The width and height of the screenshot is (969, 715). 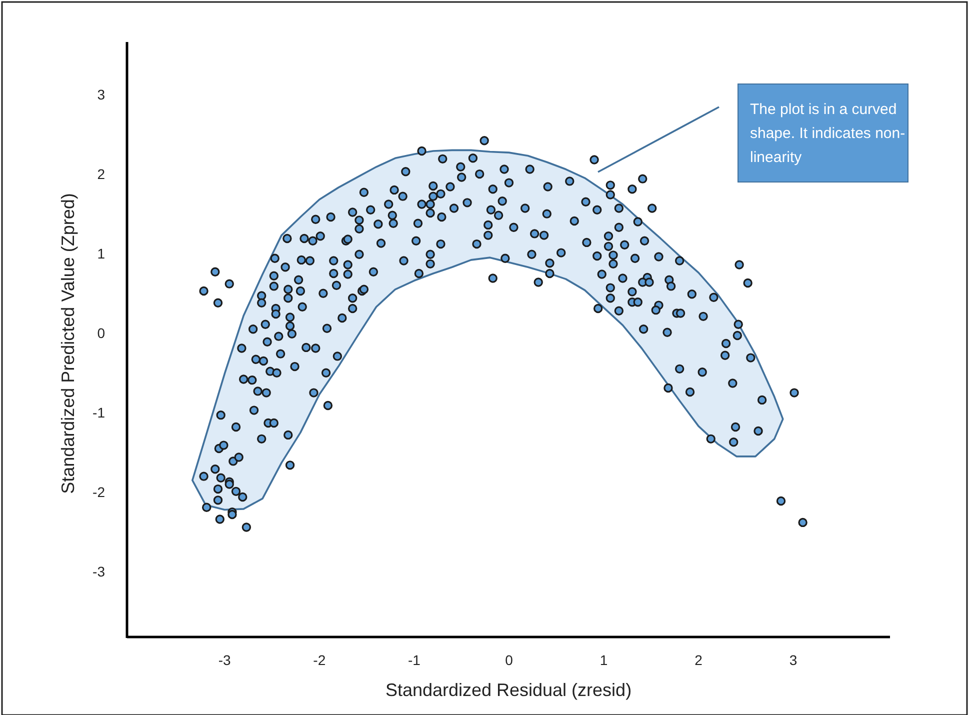 I want to click on x-tick-label: -3, so click(x=225, y=660).